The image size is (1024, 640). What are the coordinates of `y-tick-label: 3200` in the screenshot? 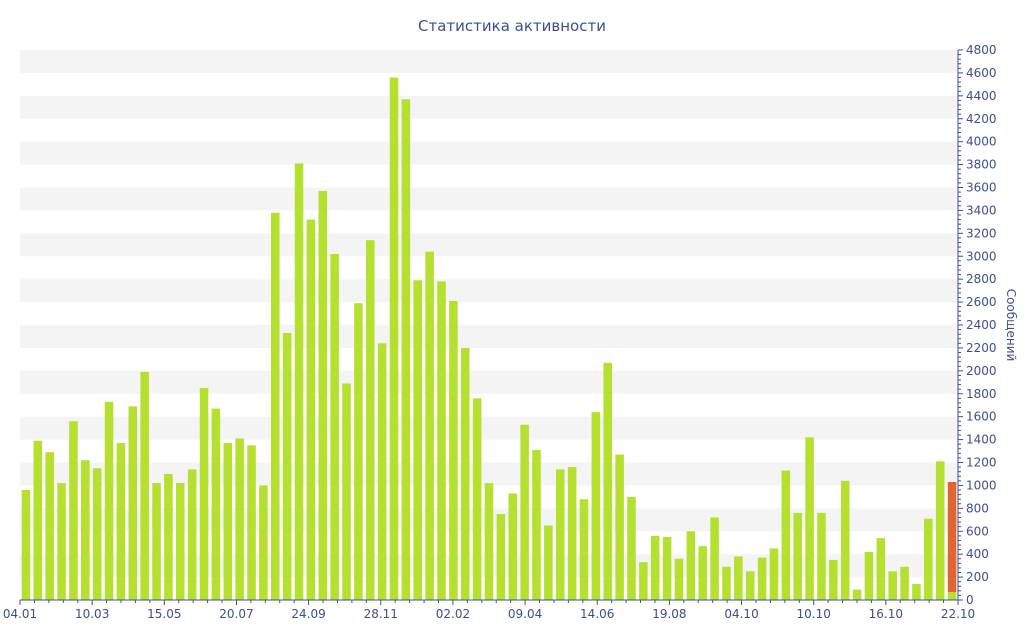 It's located at (981, 233).